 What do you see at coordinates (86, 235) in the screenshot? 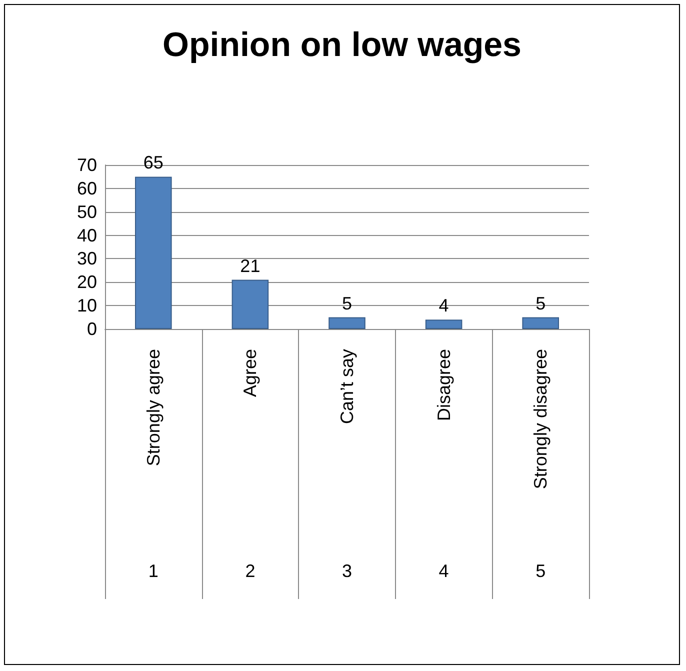
I see `y-tick-label: 40` at bounding box center [86, 235].